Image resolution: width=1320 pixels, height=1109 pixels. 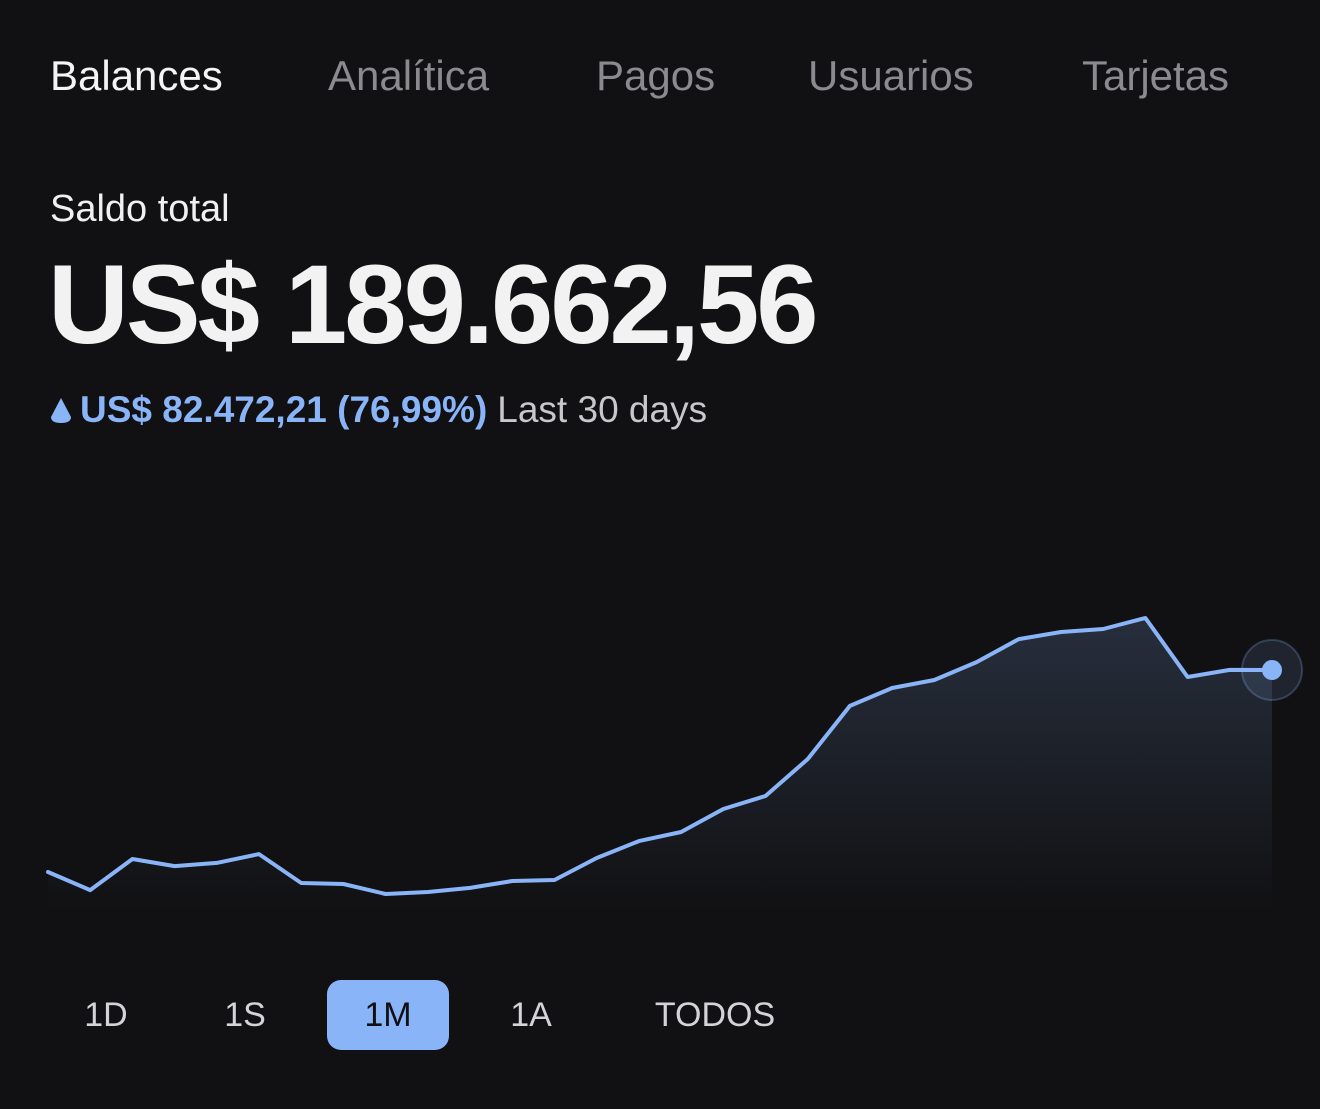 I want to click on range-button: 1D, so click(x=106, y=1015).